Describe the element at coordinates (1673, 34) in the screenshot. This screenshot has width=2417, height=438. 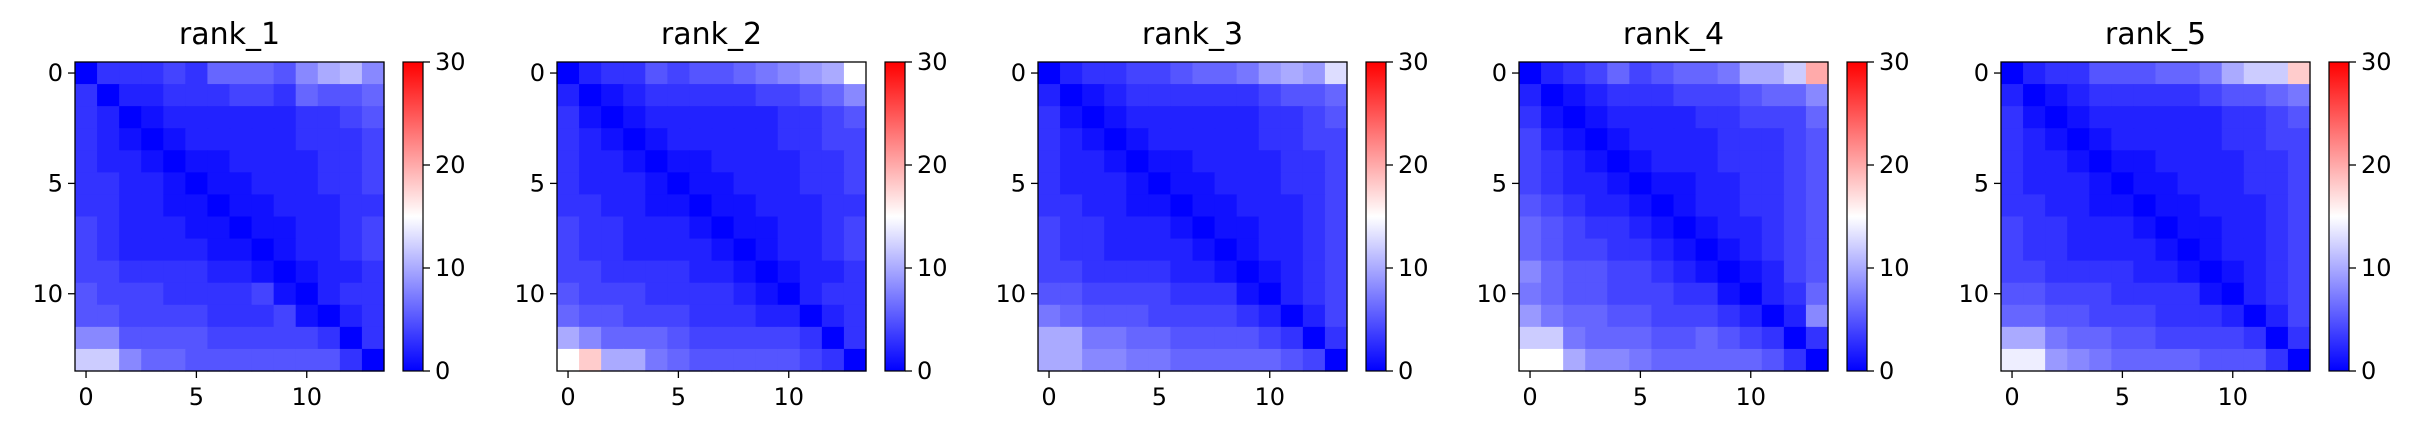
I see `chart-title: rank_4` at that location.